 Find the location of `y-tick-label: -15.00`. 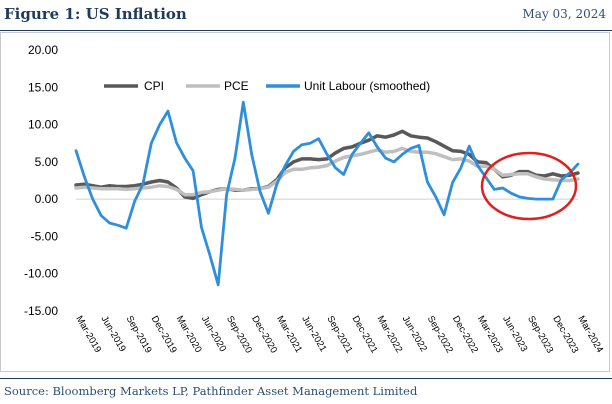

y-tick-label: -15.00 is located at coordinates (41, 311).